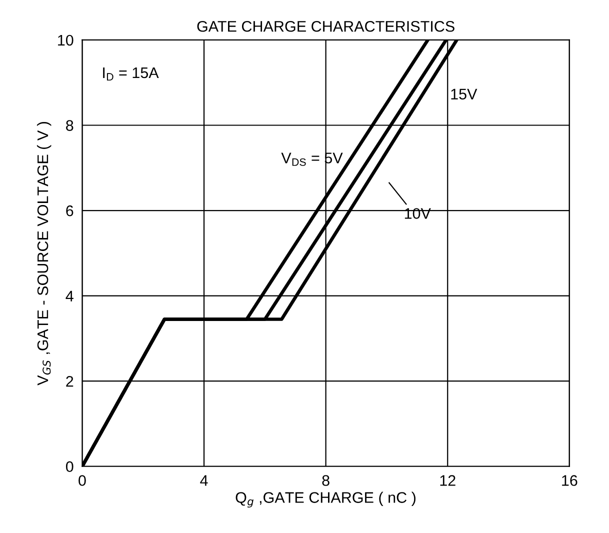  I want to click on x-tick-label: 0, so click(82, 480).